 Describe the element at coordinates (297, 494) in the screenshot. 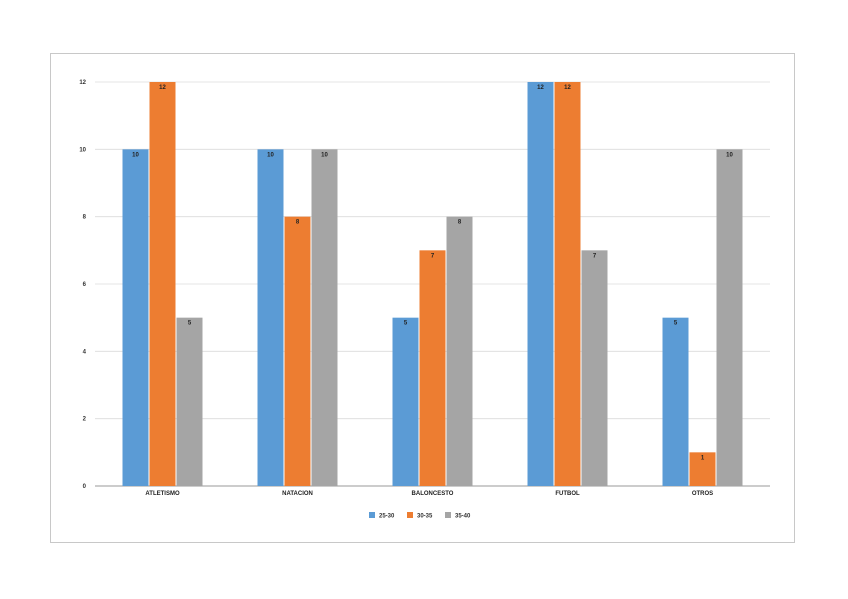

I see `category-label: NATACION` at that location.